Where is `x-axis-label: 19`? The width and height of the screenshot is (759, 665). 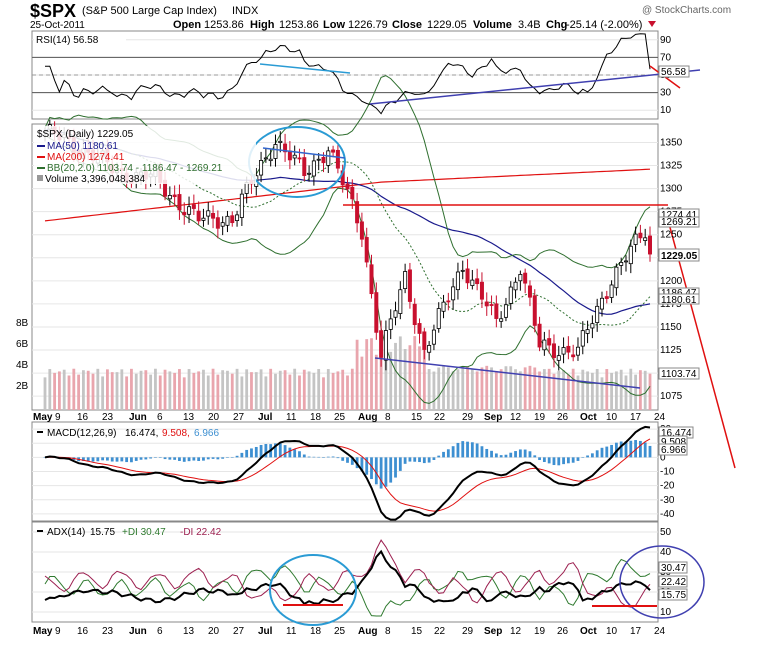
x-axis-label: 19 is located at coordinates (540, 417).